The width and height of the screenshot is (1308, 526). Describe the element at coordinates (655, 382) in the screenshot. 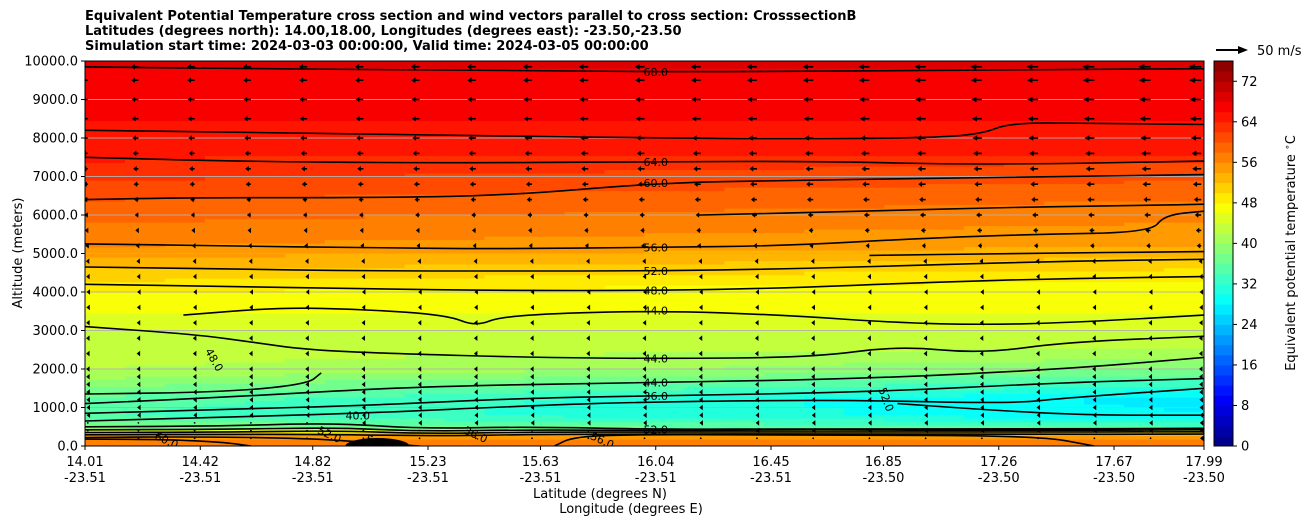

I see `contour-label: 44.0` at that location.